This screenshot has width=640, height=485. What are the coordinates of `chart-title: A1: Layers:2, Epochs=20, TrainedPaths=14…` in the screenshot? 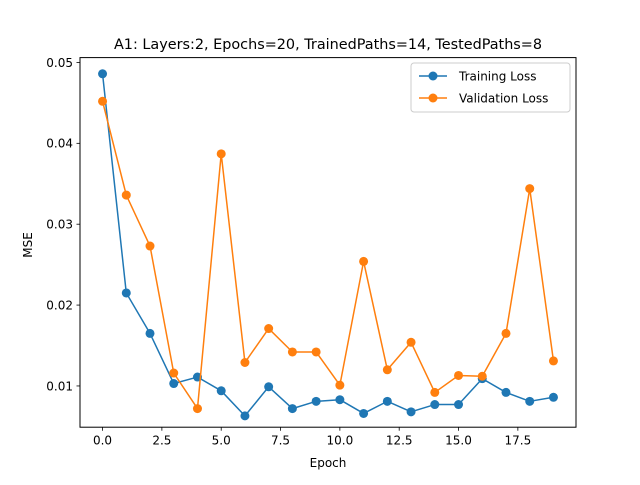 It's located at (328, 45).